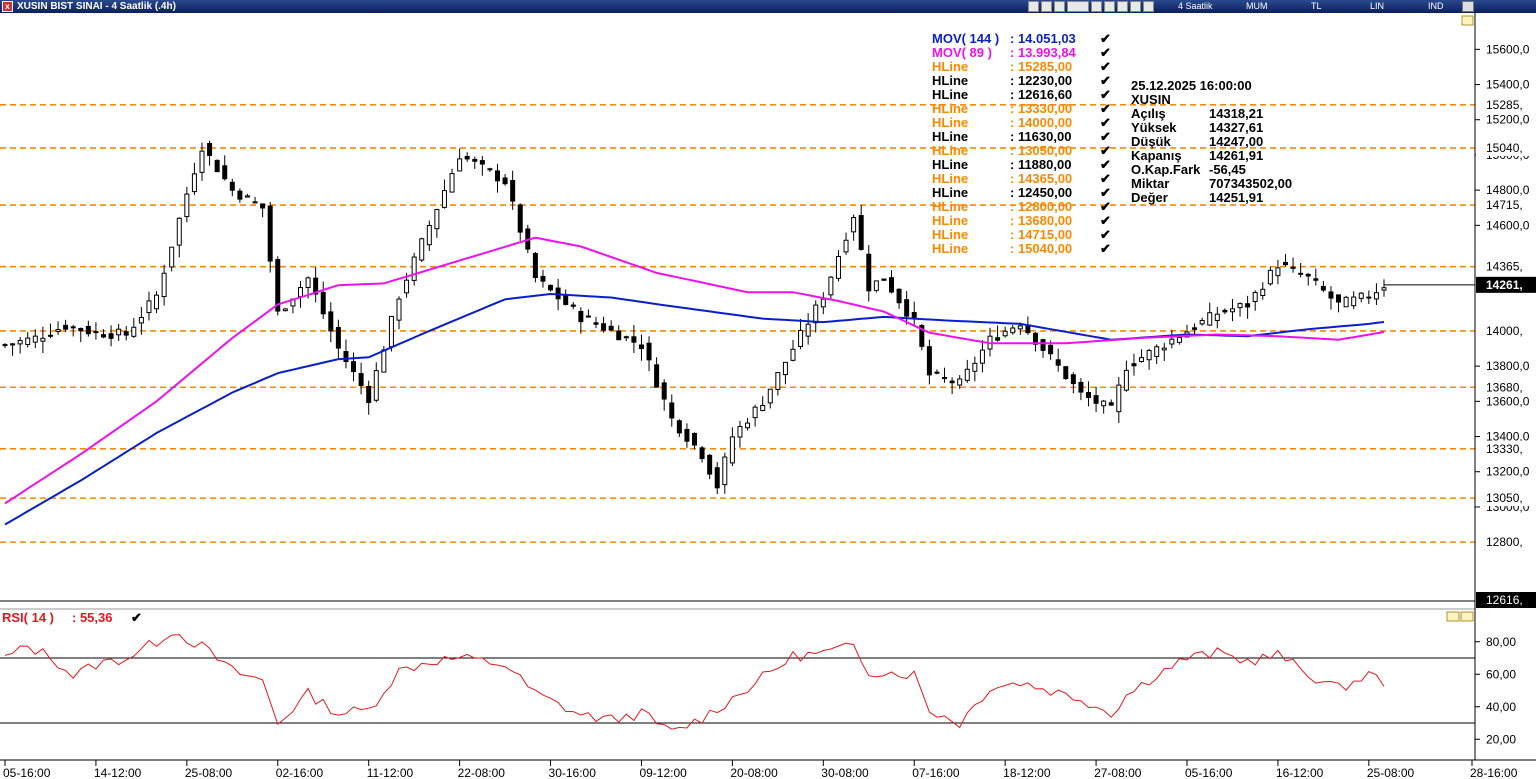  I want to click on hline-tag-bg, so click(1506, 542).